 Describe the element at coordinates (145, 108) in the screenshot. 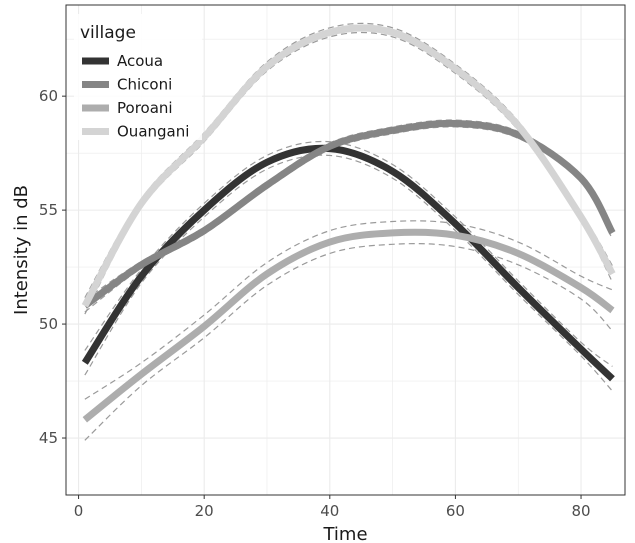

I see `legend-label-poroani: Poroani` at that location.